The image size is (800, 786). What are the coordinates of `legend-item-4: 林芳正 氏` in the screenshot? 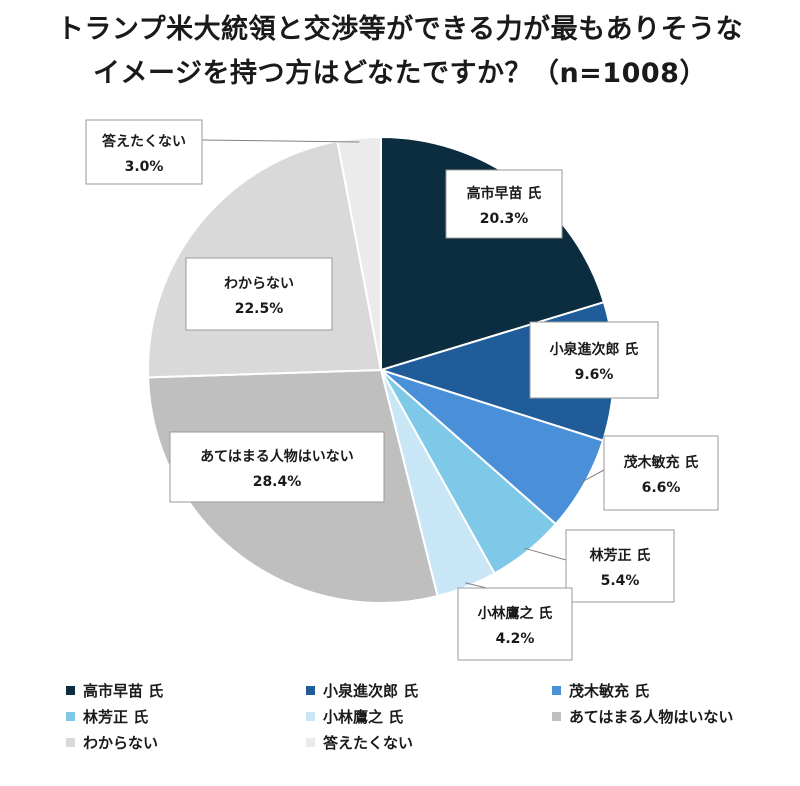 It's located at (107, 716).